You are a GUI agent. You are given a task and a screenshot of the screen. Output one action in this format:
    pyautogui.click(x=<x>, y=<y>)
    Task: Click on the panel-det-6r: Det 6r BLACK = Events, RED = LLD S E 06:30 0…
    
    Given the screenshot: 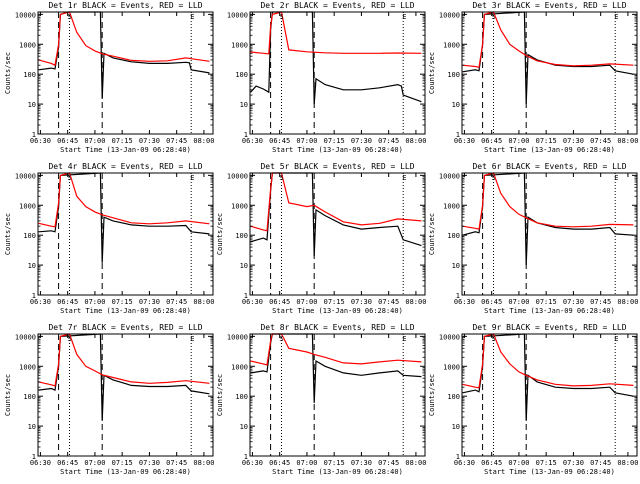 What is the action you would take?
    pyautogui.click(x=533, y=238)
    